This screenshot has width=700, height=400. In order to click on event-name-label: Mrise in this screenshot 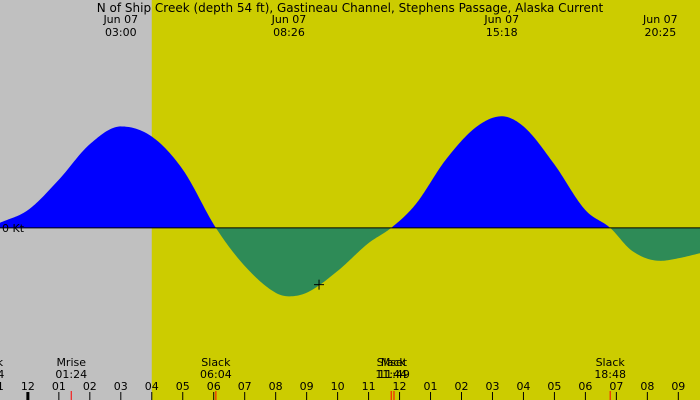, I will do `click(71, 362)`.